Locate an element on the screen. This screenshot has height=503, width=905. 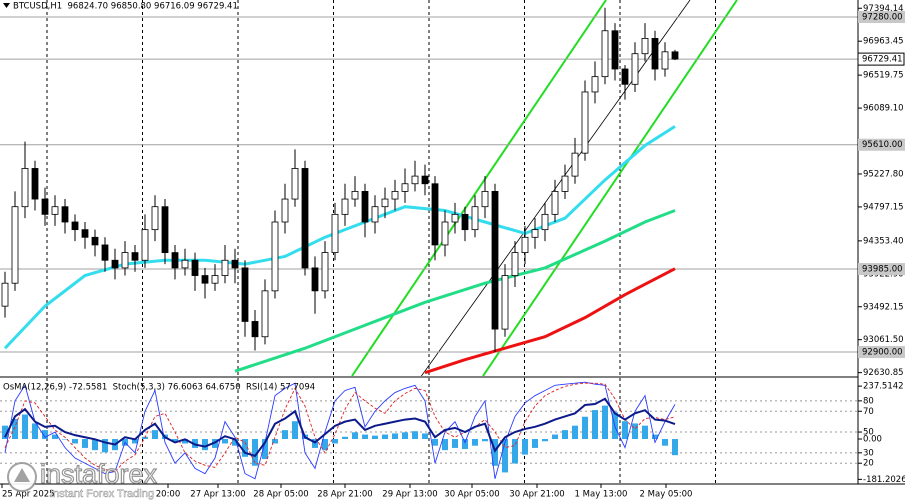
watermark: instaforex Instant Forex Trading is located at coordinates (82, 479).